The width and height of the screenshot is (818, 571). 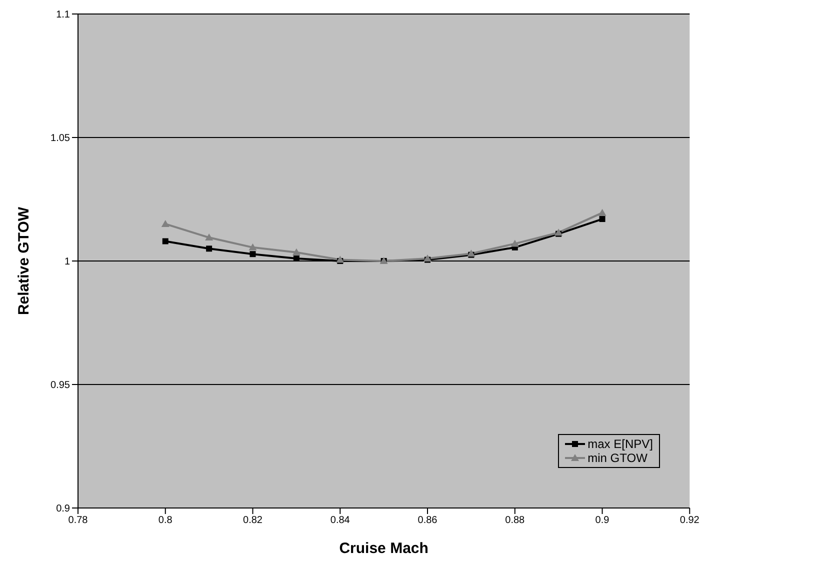 What do you see at coordinates (165, 520) in the screenshot?
I see `x-tick-label: 0.8` at bounding box center [165, 520].